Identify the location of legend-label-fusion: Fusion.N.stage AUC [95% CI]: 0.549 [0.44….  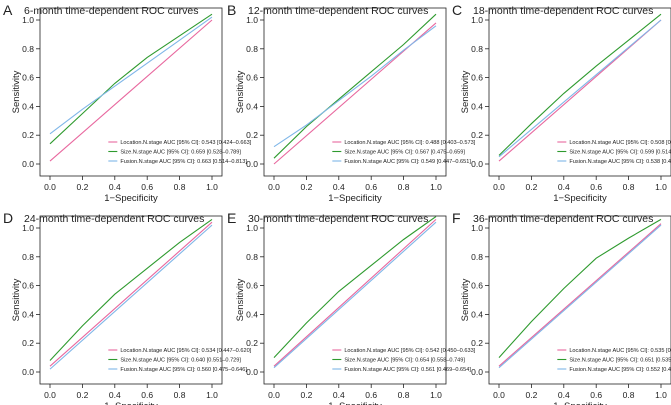
(407, 162).